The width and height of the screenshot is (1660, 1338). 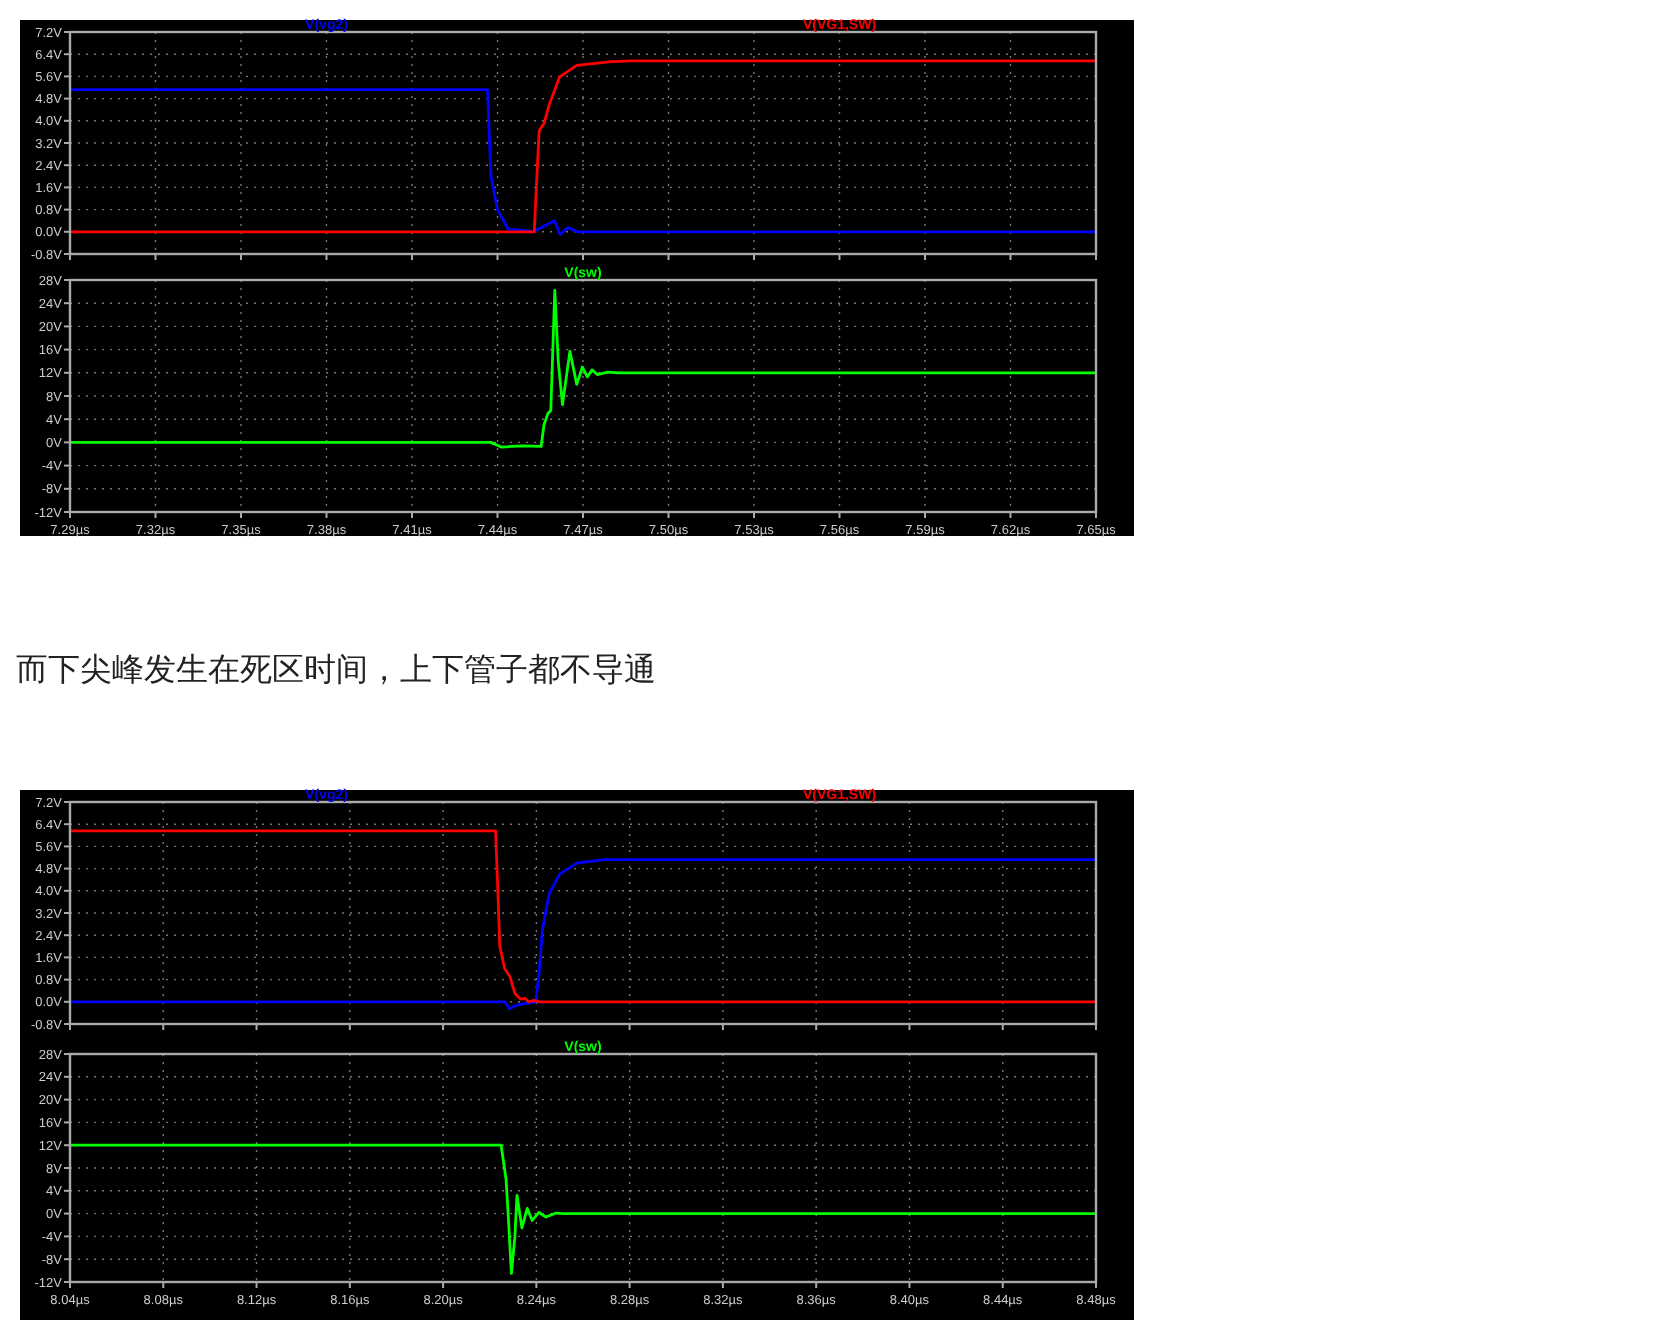 I want to click on chart-title: 而下尖峰发生在死区时间，上下管子都不导通, so click(x=336, y=669).